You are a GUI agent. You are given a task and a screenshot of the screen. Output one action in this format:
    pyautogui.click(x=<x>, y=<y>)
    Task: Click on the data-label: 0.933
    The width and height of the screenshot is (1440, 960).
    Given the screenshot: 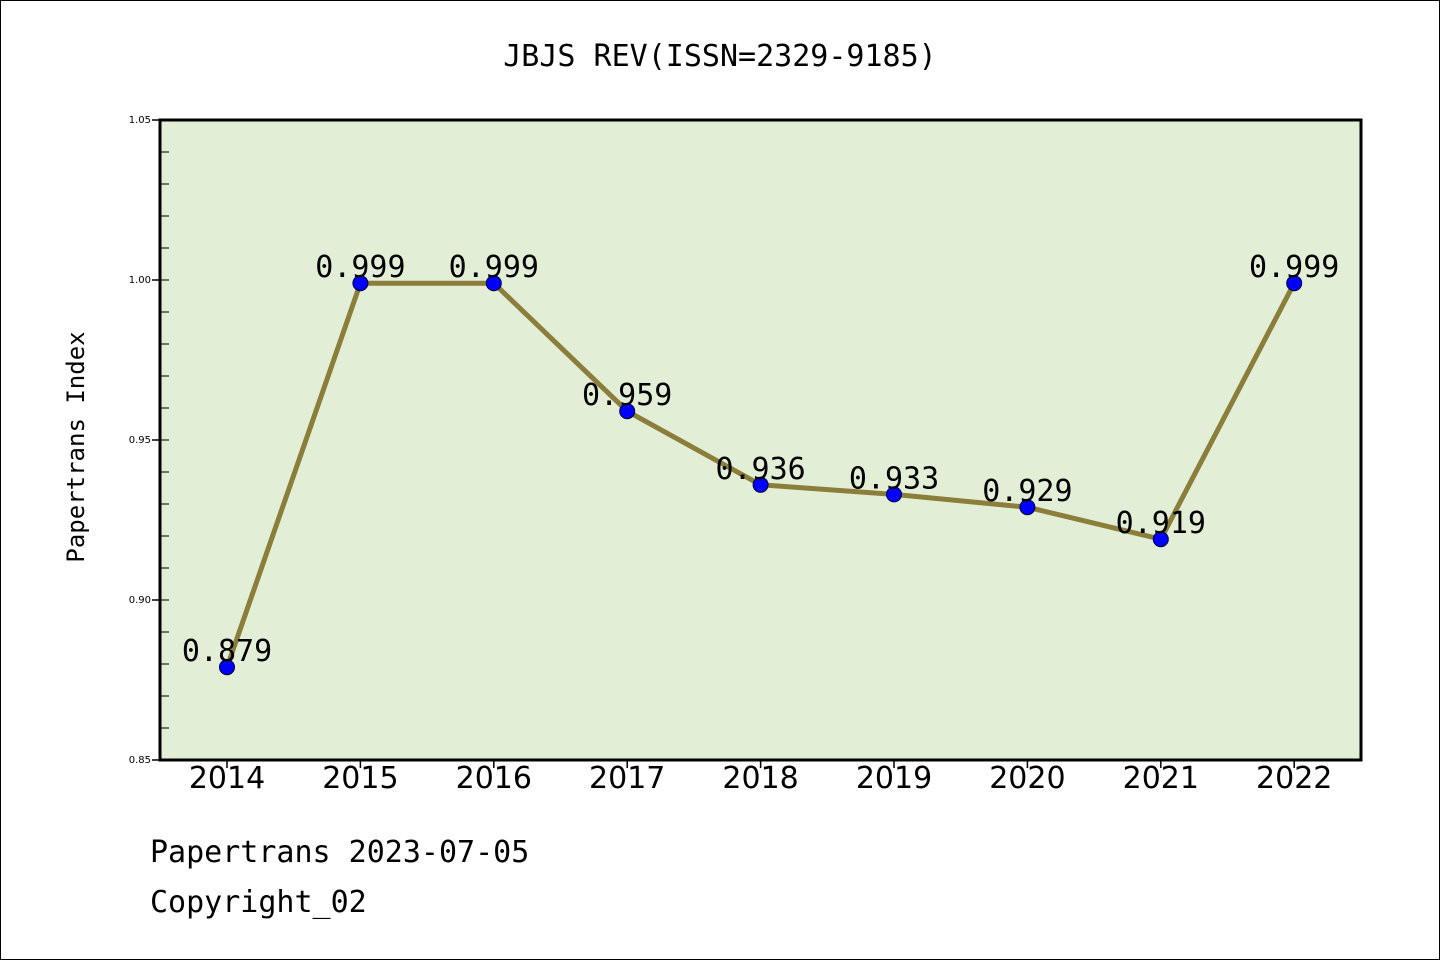 What is the action you would take?
    pyautogui.click(x=894, y=478)
    